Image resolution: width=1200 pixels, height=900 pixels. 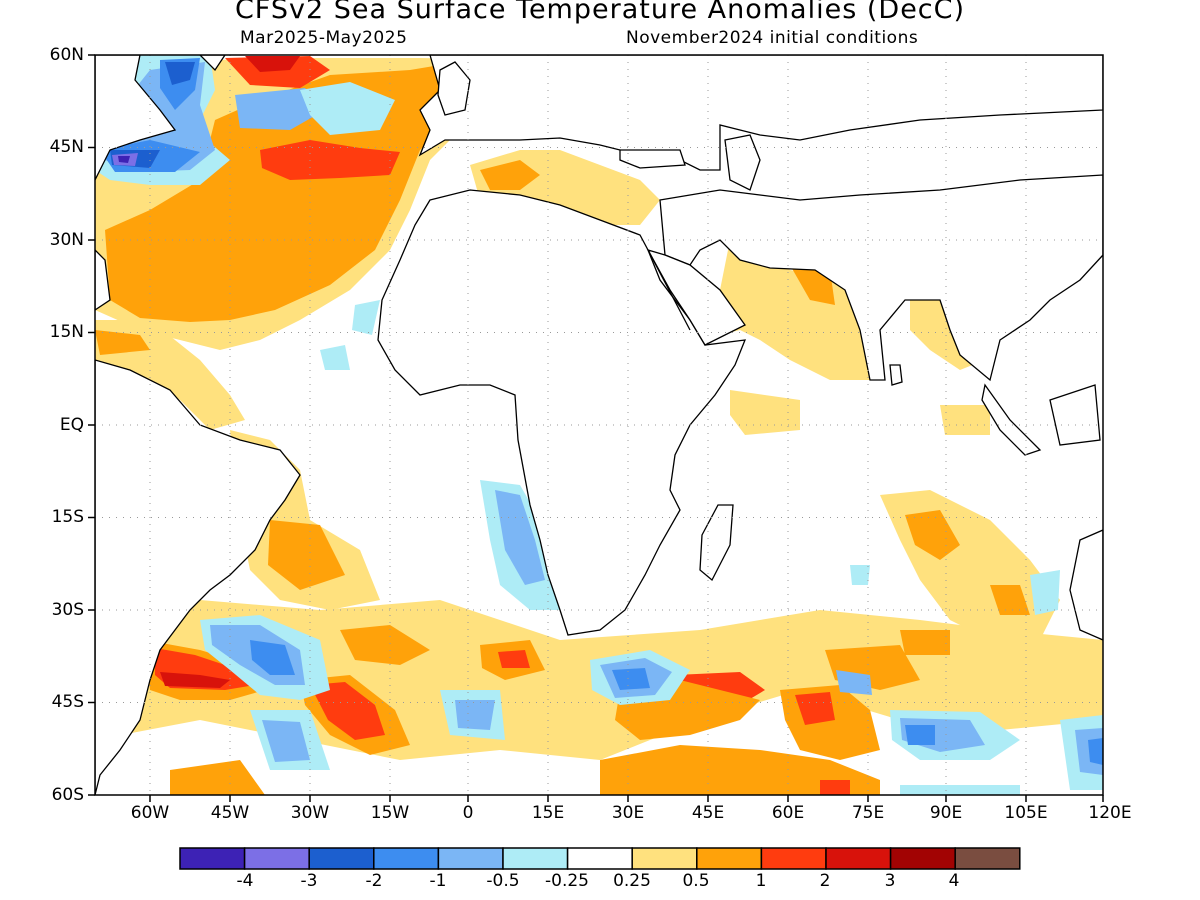 I want to click on colorbar, so click(x=600, y=858).